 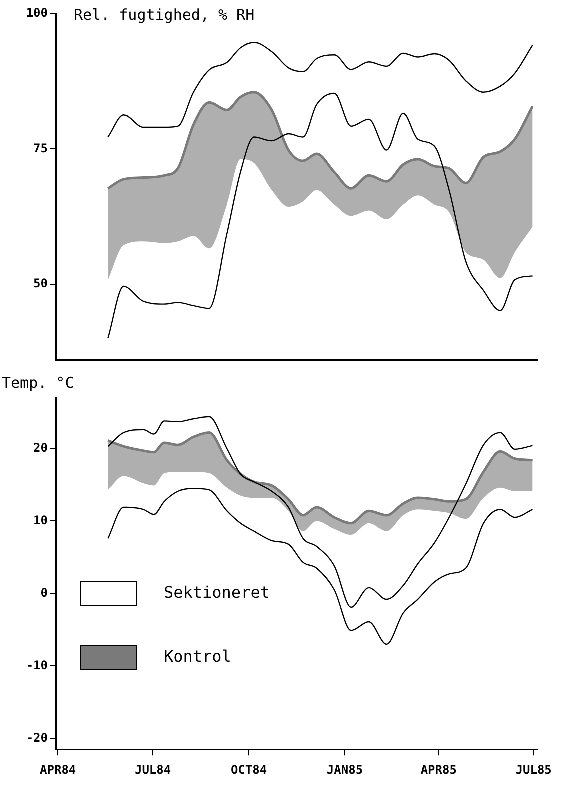 What do you see at coordinates (198, 656) in the screenshot?
I see `legend-label: Kontrol` at bounding box center [198, 656].